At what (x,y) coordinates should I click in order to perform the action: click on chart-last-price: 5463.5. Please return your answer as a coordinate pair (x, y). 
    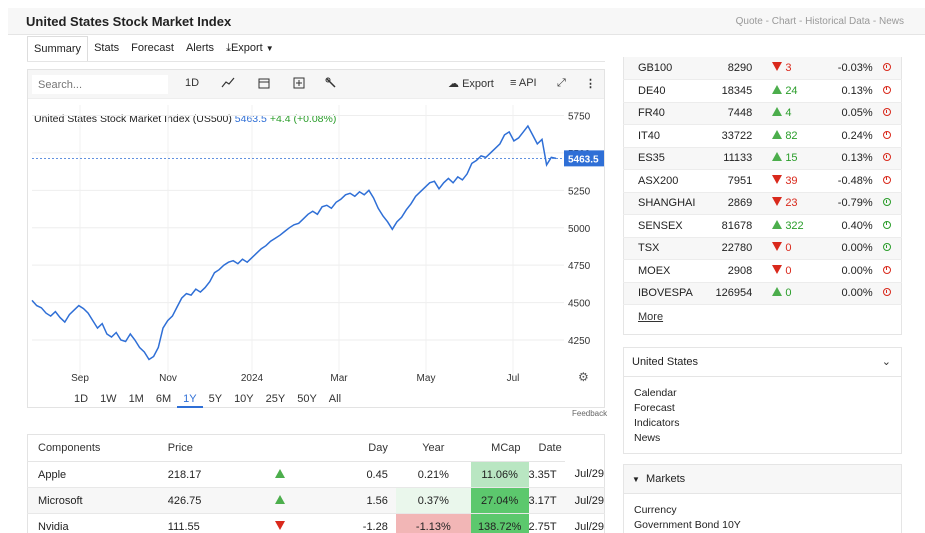
    Looking at the image, I should click on (250, 119).